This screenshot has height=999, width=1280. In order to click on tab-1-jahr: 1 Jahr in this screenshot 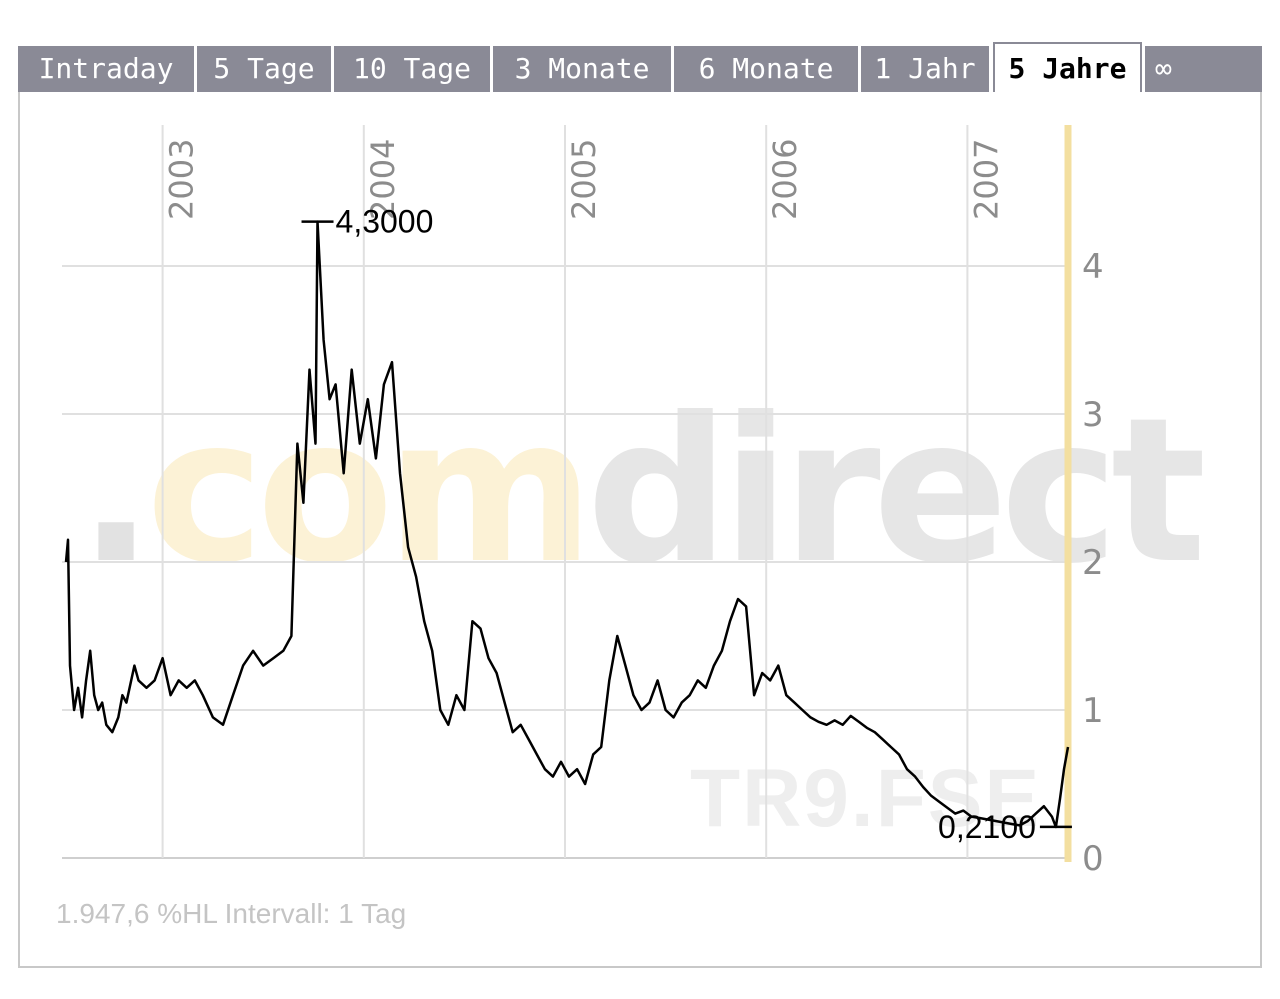, I will do `click(925, 69)`.